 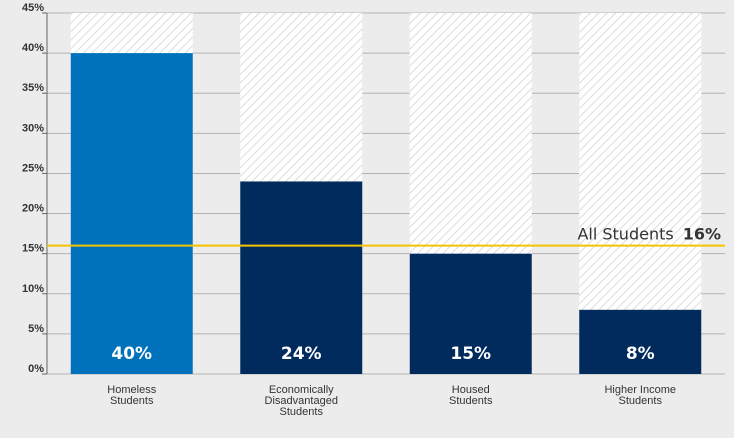 I want to click on data-label: 24%, so click(x=301, y=354).